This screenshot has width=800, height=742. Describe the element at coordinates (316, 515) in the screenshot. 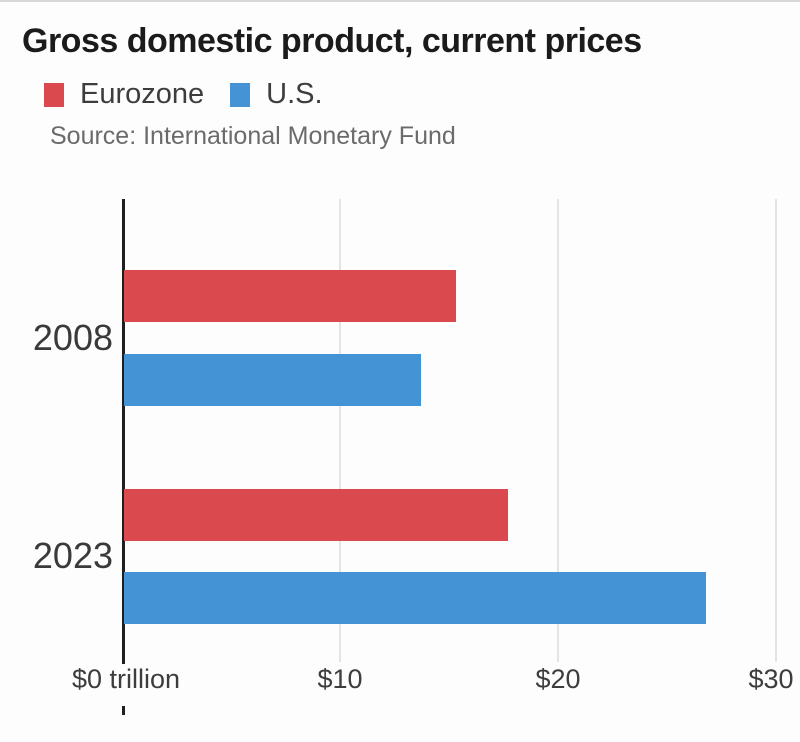

I see `bar-2023-eurozone` at that location.